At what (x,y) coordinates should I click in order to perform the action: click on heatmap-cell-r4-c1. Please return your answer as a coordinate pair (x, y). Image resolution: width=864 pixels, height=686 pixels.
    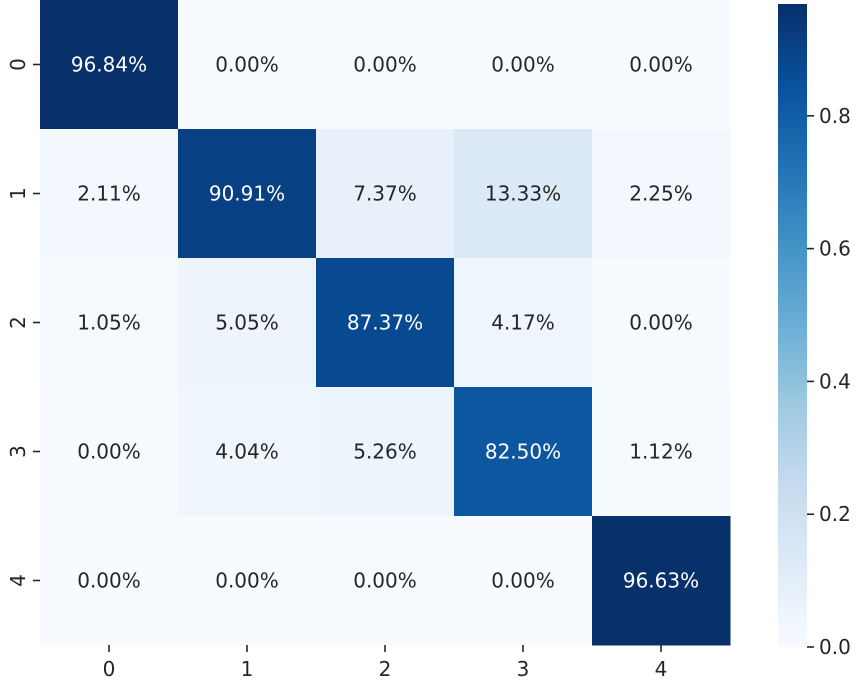
    Looking at the image, I should click on (247, 581).